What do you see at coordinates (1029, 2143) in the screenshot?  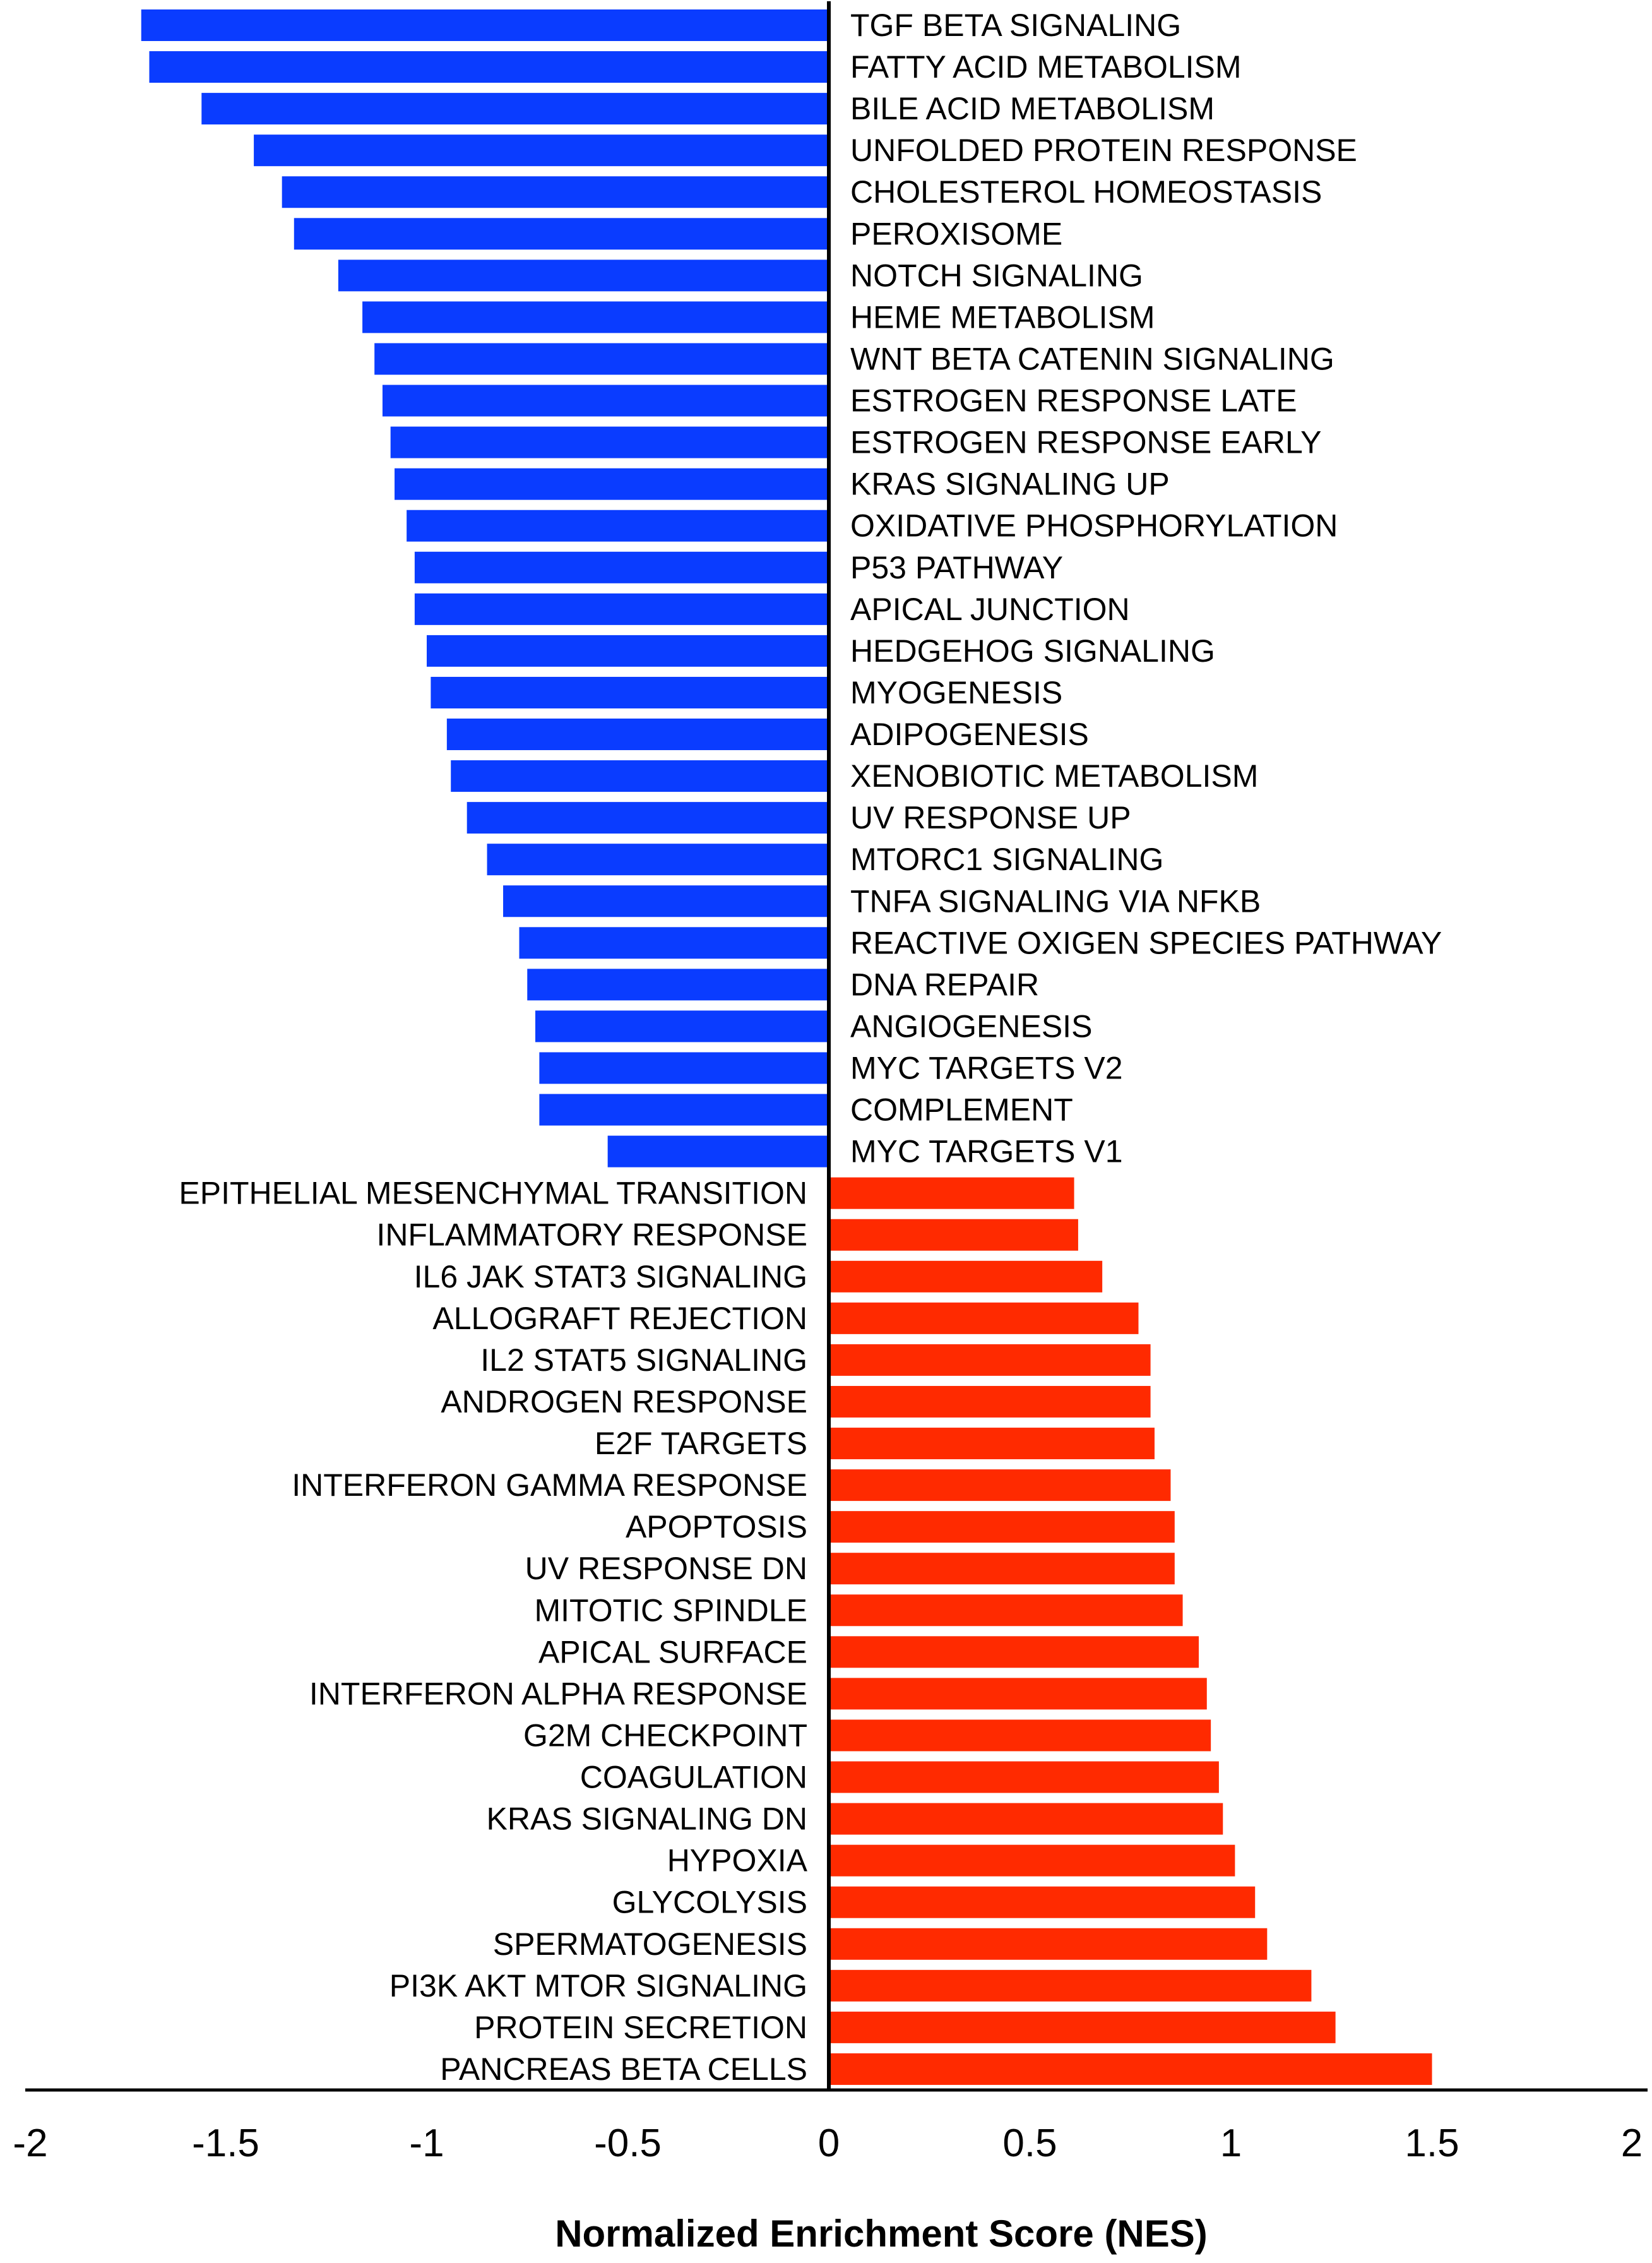 I see `x-tick-label: 0.5` at bounding box center [1029, 2143].